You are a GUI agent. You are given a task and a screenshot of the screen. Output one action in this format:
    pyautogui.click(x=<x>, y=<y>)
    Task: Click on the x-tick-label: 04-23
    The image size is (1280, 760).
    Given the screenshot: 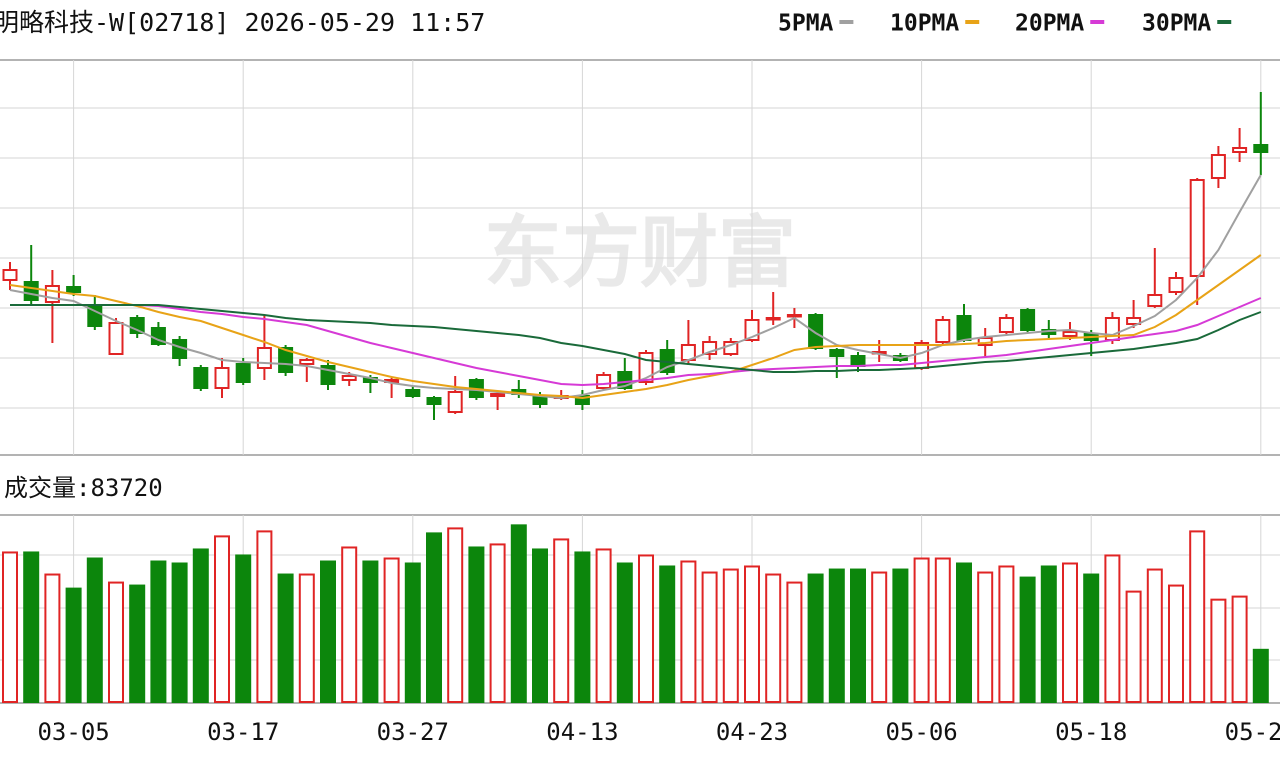 What is the action you would take?
    pyautogui.click(x=752, y=732)
    